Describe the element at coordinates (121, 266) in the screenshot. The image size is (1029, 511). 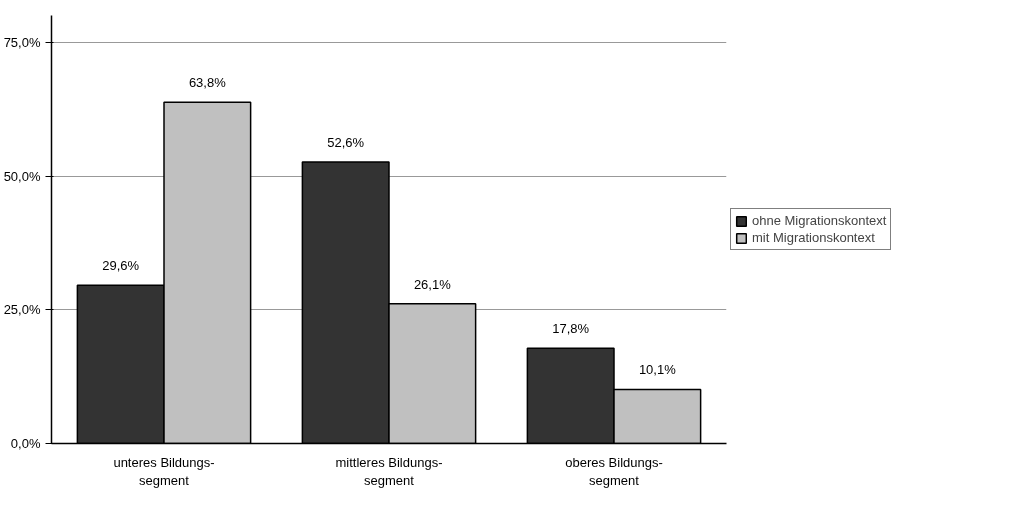
I see `data-label: 29,6%` at that location.